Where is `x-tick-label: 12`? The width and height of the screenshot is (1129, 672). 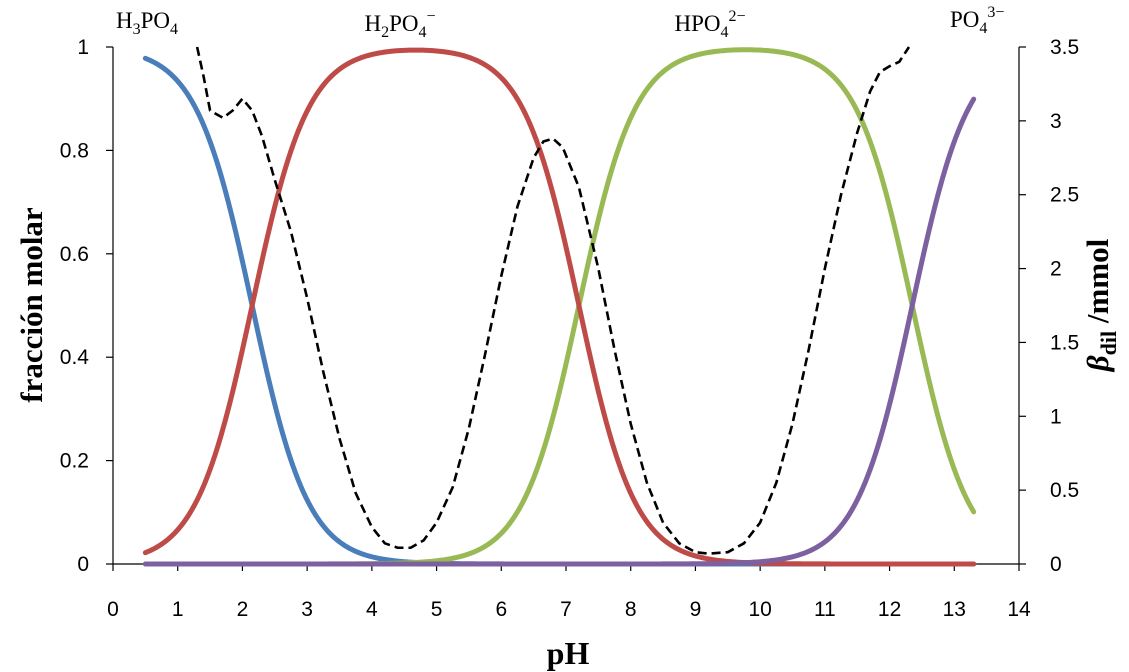
x-tick-label: 12 is located at coordinates (889, 609).